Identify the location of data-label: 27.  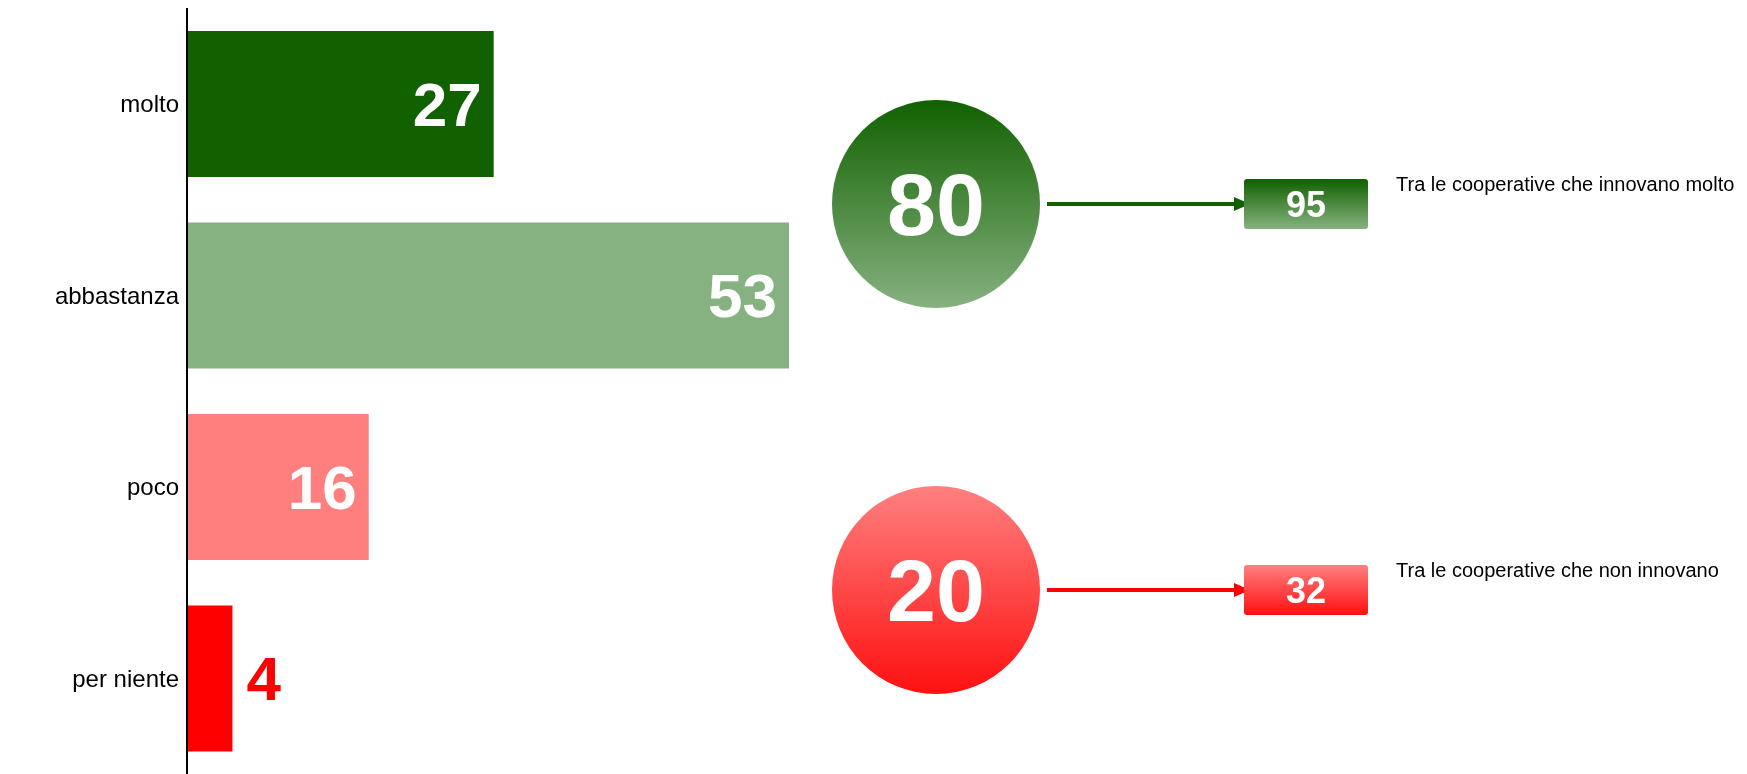
(447, 104).